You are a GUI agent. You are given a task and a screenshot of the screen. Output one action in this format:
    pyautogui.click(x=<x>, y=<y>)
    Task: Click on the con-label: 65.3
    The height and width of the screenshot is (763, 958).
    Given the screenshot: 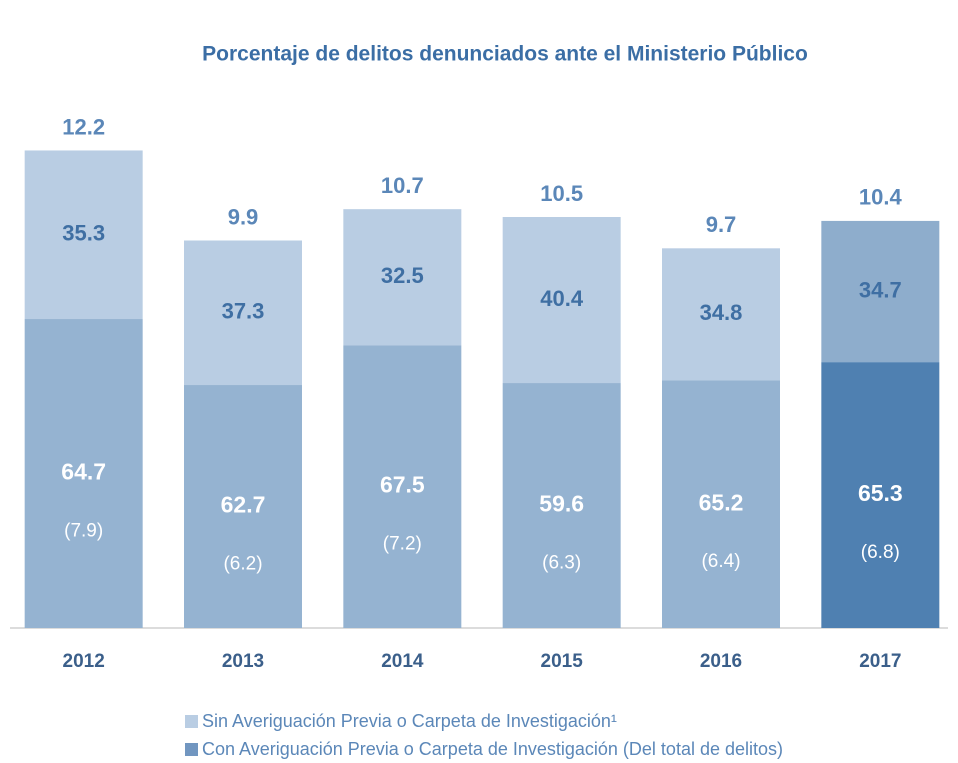 What is the action you would take?
    pyautogui.click(x=880, y=493)
    